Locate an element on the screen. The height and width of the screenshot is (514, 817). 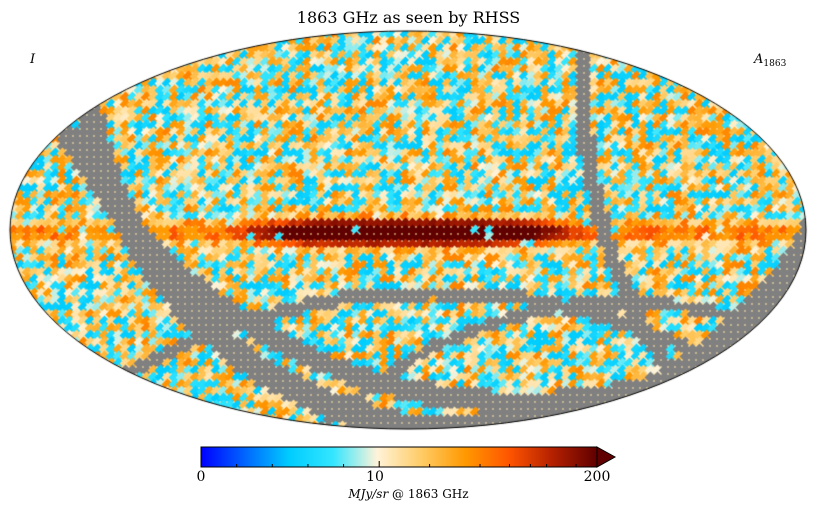
component-label: A1863 is located at coordinates (770, 60).